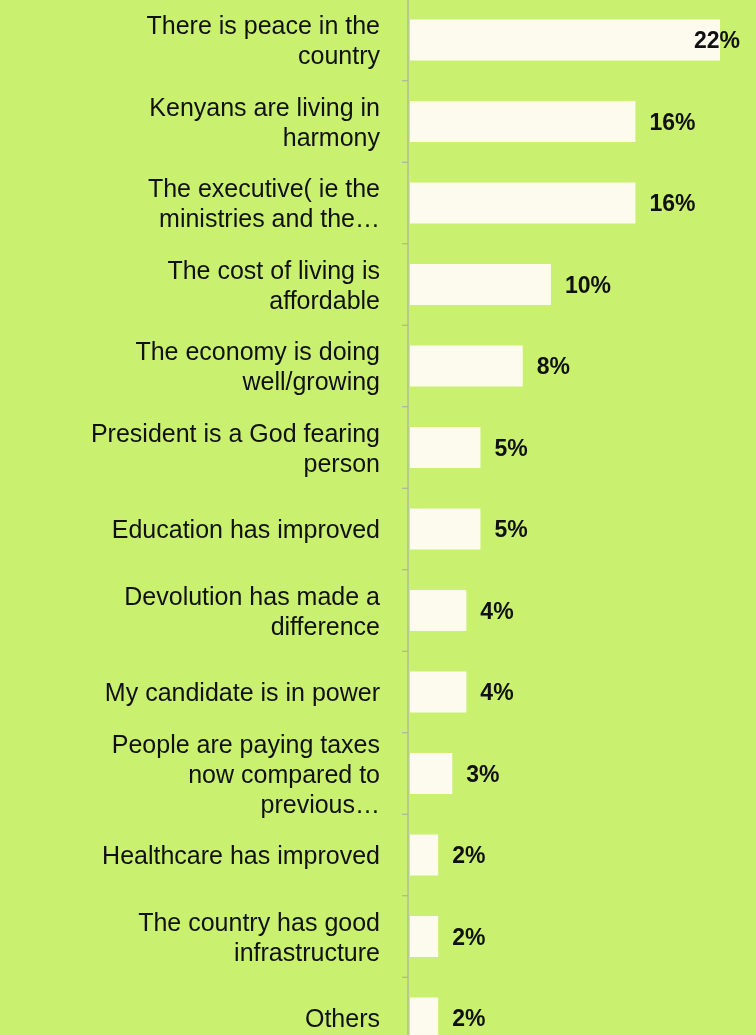  What do you see at coordinates (273, 284) in the screenshot?
I see `y-tick-label: The cost of living is affordable` at bounding box center [273, 284].